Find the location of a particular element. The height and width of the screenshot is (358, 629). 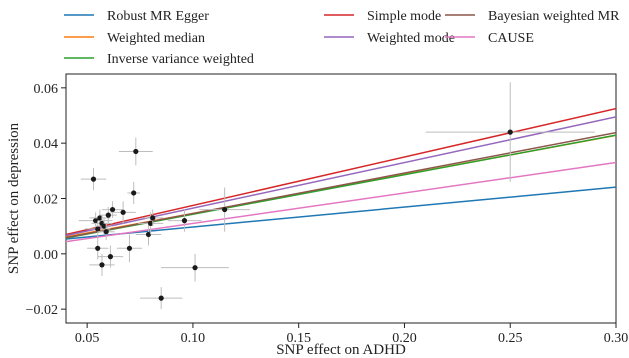

y-axis-label: SNP effect on depression is located at coordinates (14, 198).